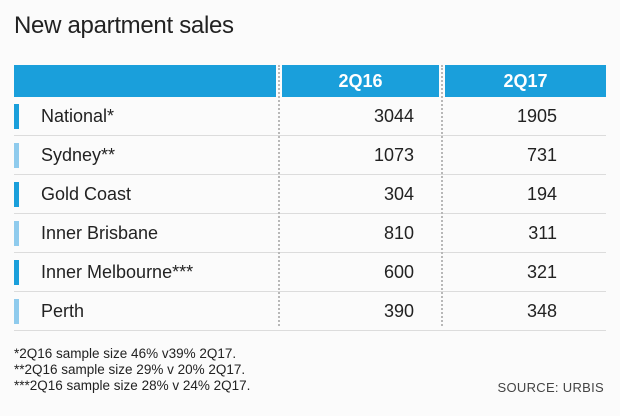 This screenshot has height=416, width=620. I want to click on value-2q17: 1905, so click(536, 116).